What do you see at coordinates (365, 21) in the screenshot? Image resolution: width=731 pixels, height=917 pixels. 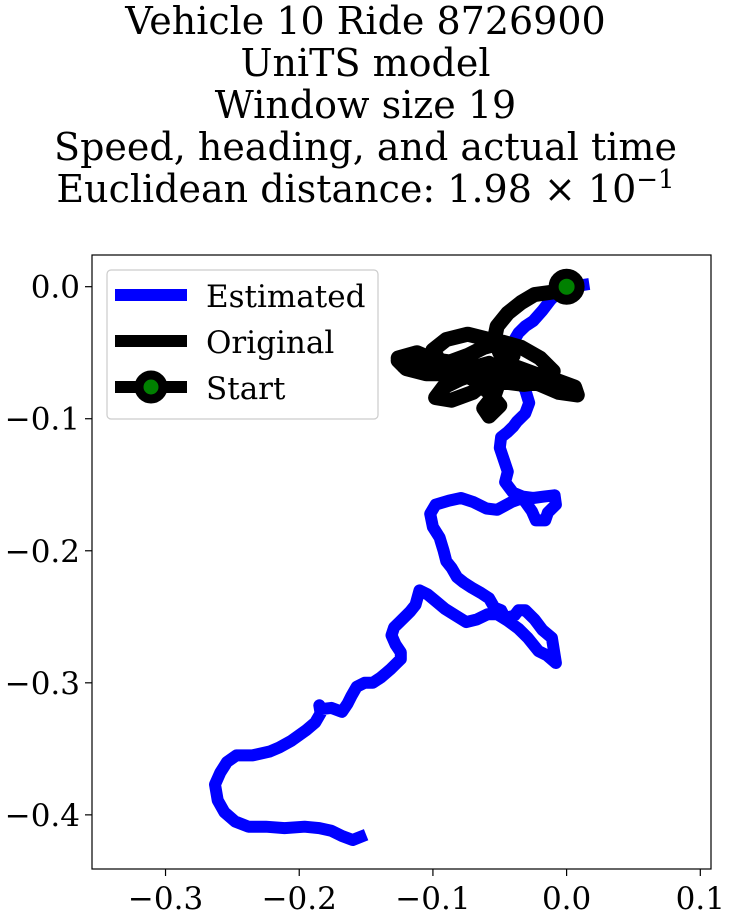 I see `title-line-1: Vehicle 10 Ride 8726900` at bounding box center [365, 21].